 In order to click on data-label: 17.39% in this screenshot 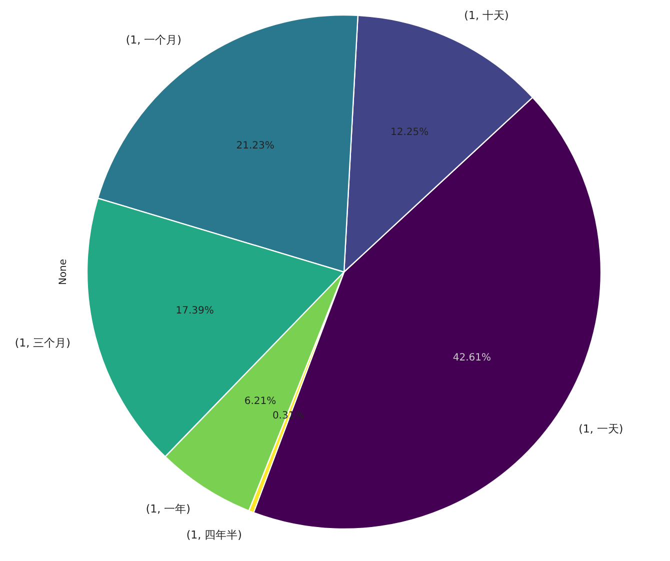, I will do `click(195, 311)`.